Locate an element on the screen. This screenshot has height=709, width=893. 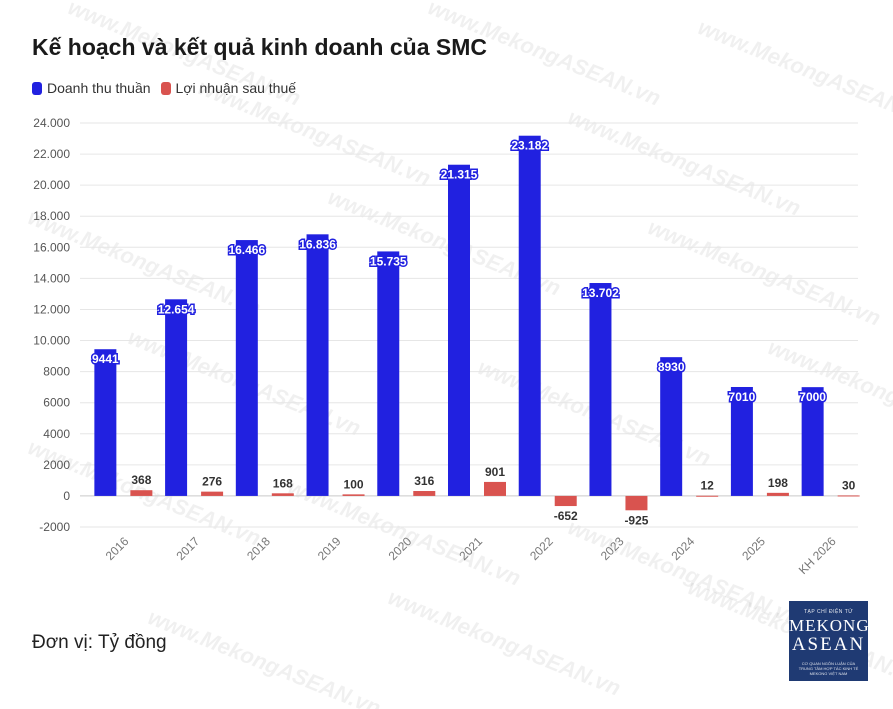
revenue-data-label: 8930 is located at coordinates (671, 367).